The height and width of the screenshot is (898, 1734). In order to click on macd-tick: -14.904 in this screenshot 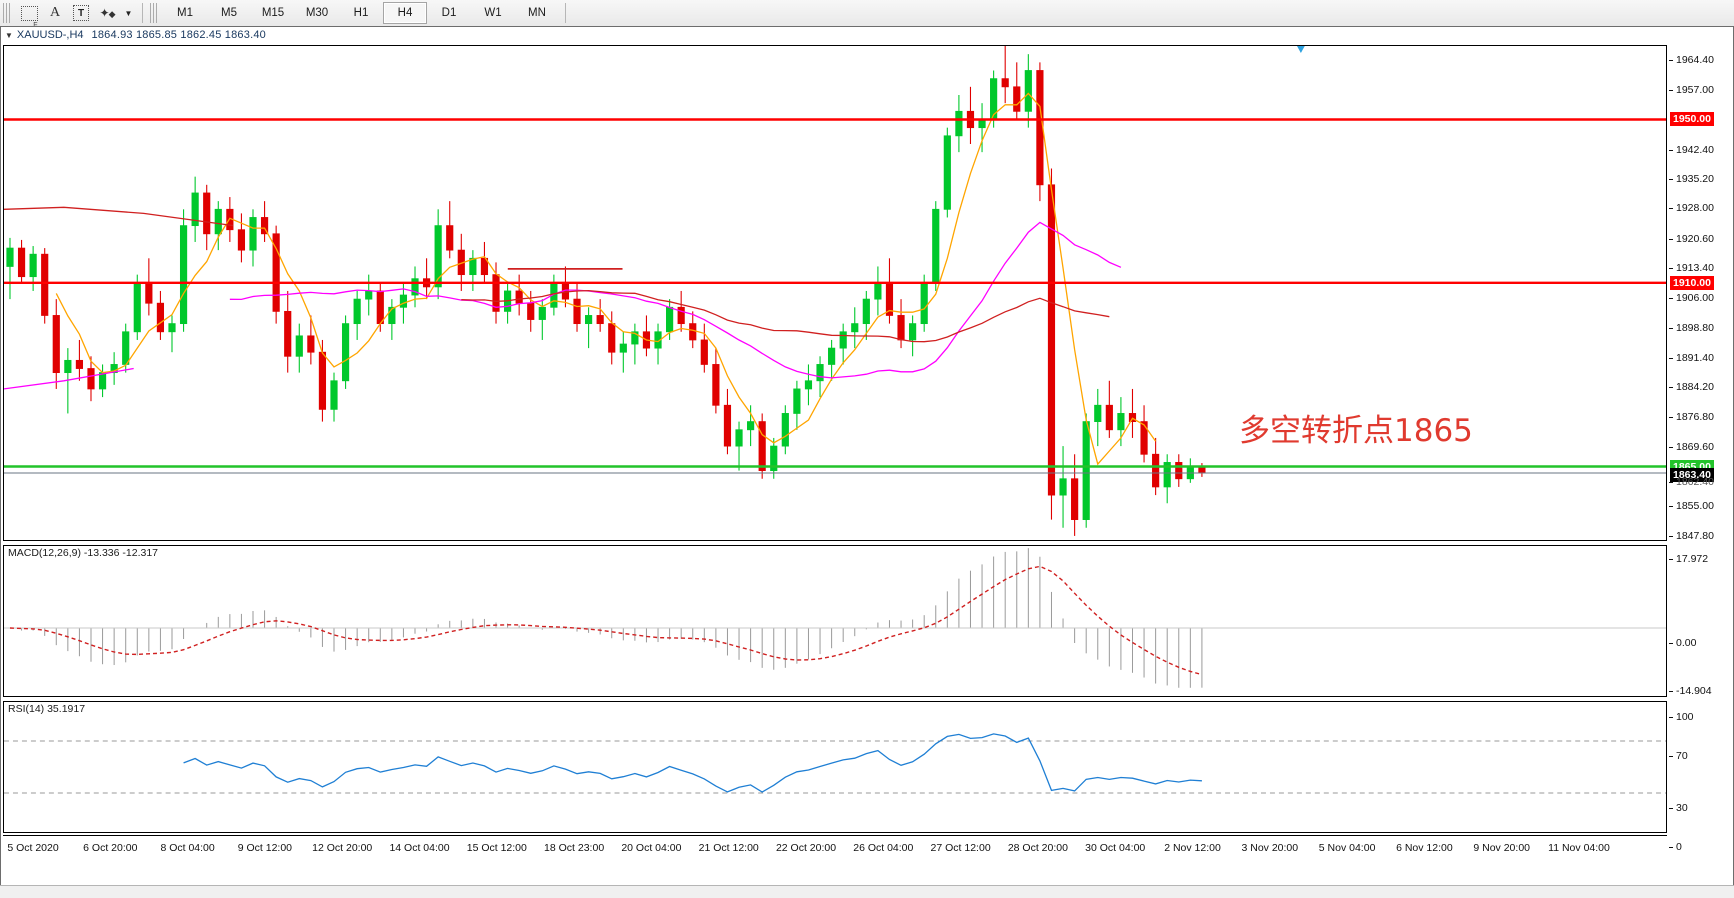, I will do `click(1690, 691)`.